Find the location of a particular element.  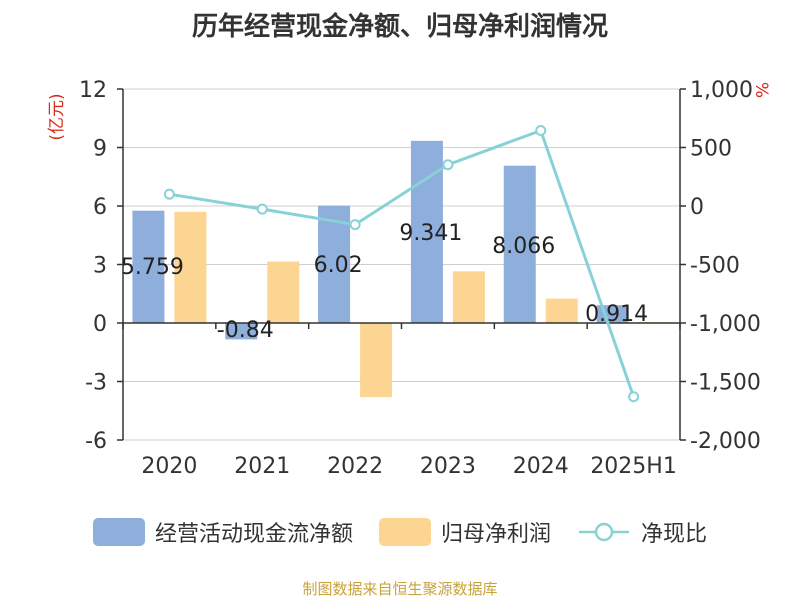

legend-line-marker-icon is located at coordinates (604, 532).